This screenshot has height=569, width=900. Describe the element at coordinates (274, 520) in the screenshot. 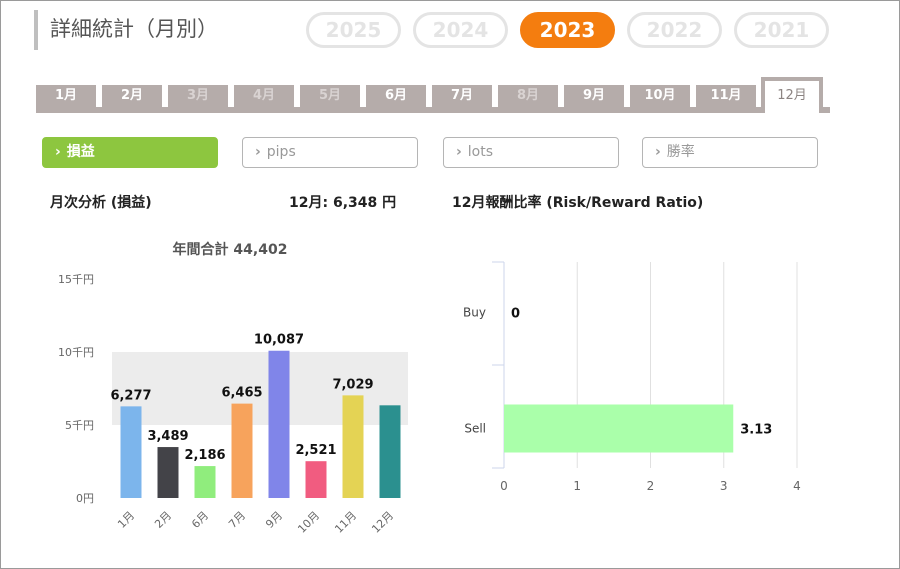

I see `x-tick-label: 9月` at that location.